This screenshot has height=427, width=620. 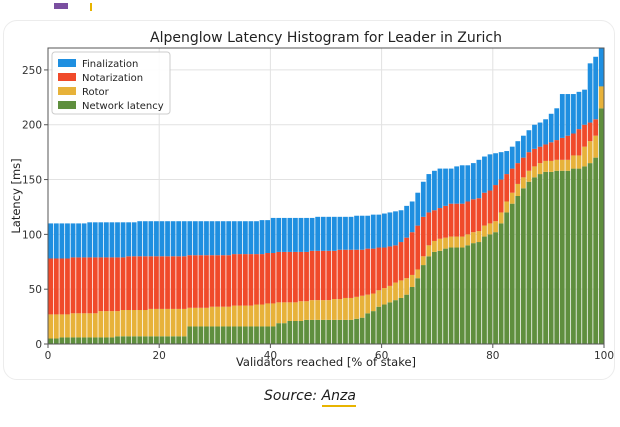 I want to click on legend-label: Notarization, so click(x=112, y=78).